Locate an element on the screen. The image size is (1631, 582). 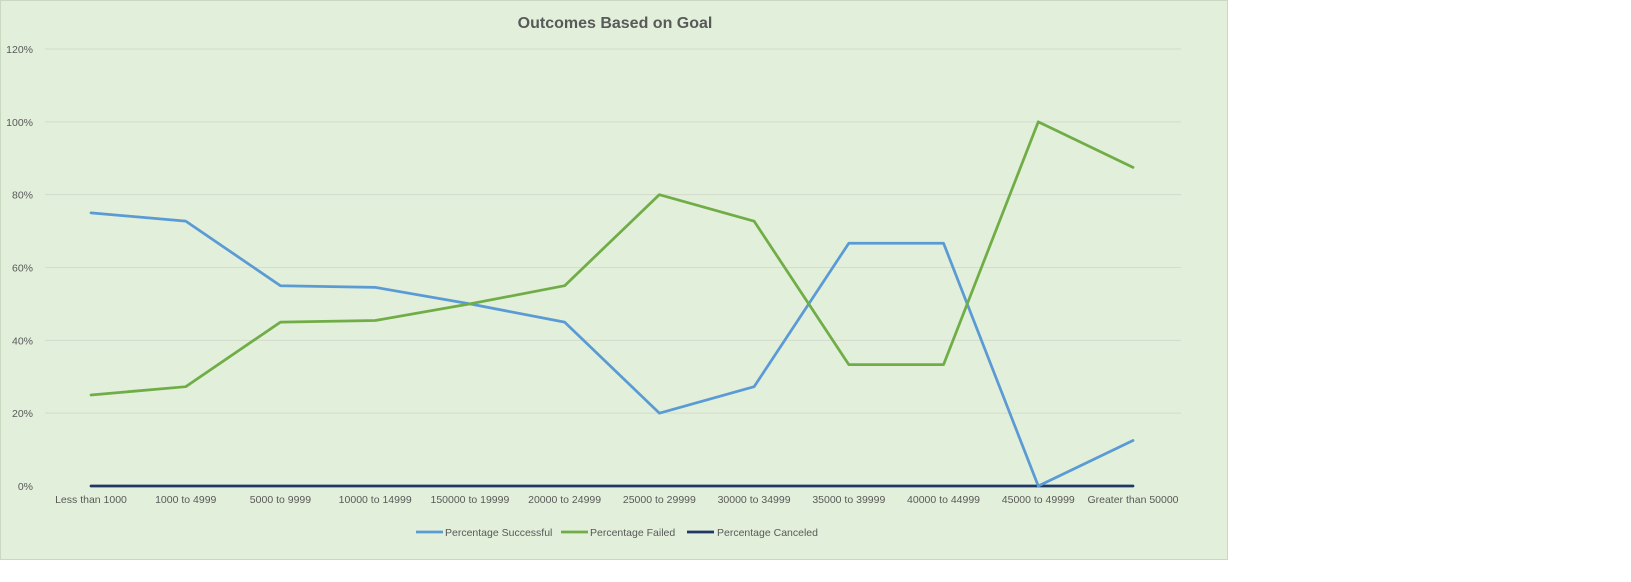
legend-item: Percentage Canceled is located at coordinates (752, 533).